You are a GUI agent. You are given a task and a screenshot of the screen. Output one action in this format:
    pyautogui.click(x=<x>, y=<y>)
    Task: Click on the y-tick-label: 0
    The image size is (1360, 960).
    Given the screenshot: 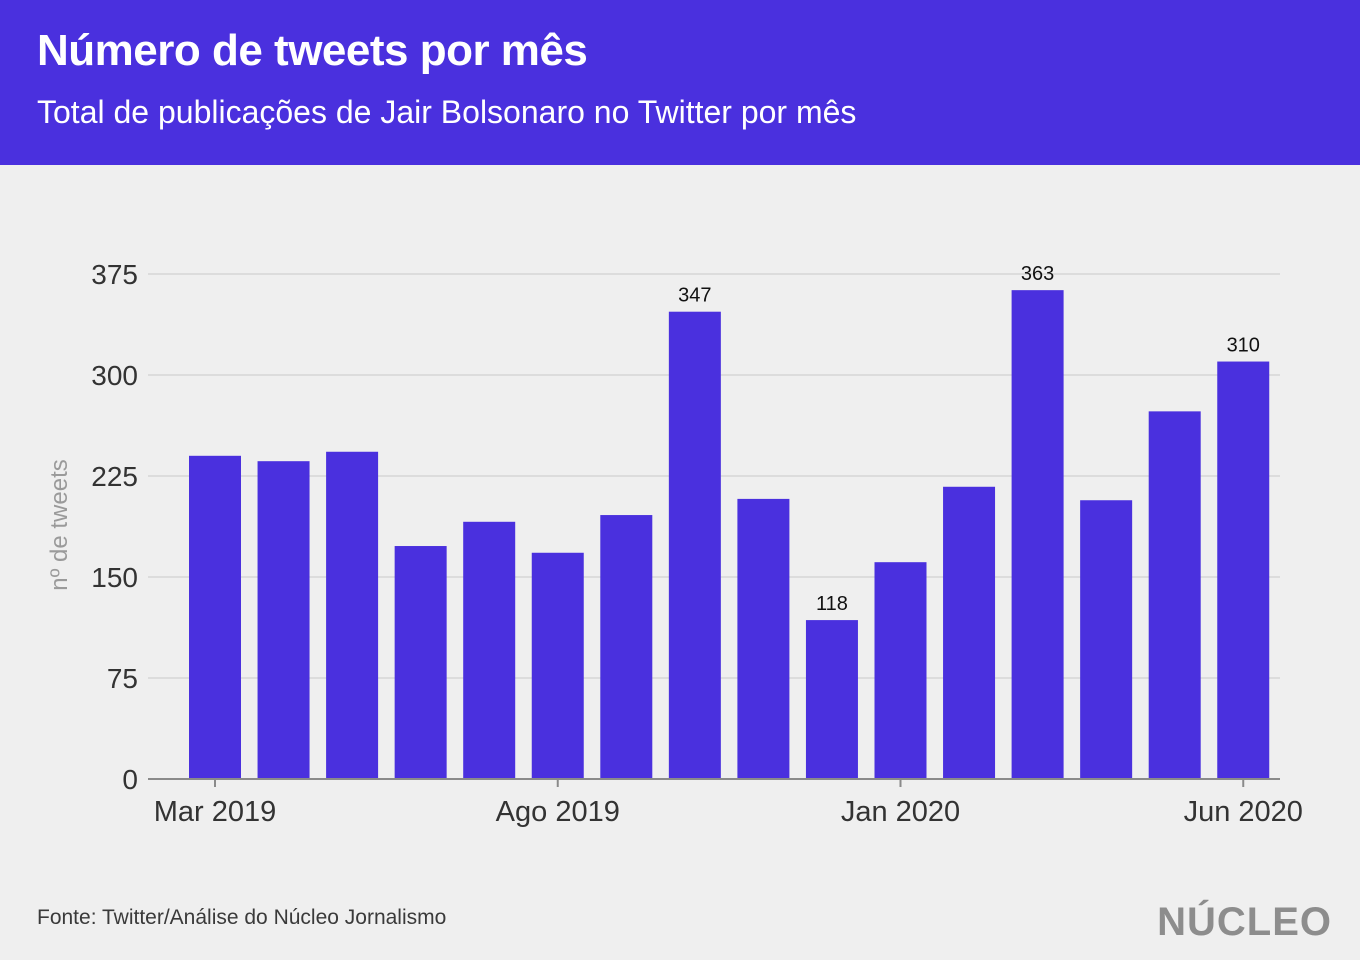 What is the action you would take?
    pyautogui.click(x=130, y=779)
    